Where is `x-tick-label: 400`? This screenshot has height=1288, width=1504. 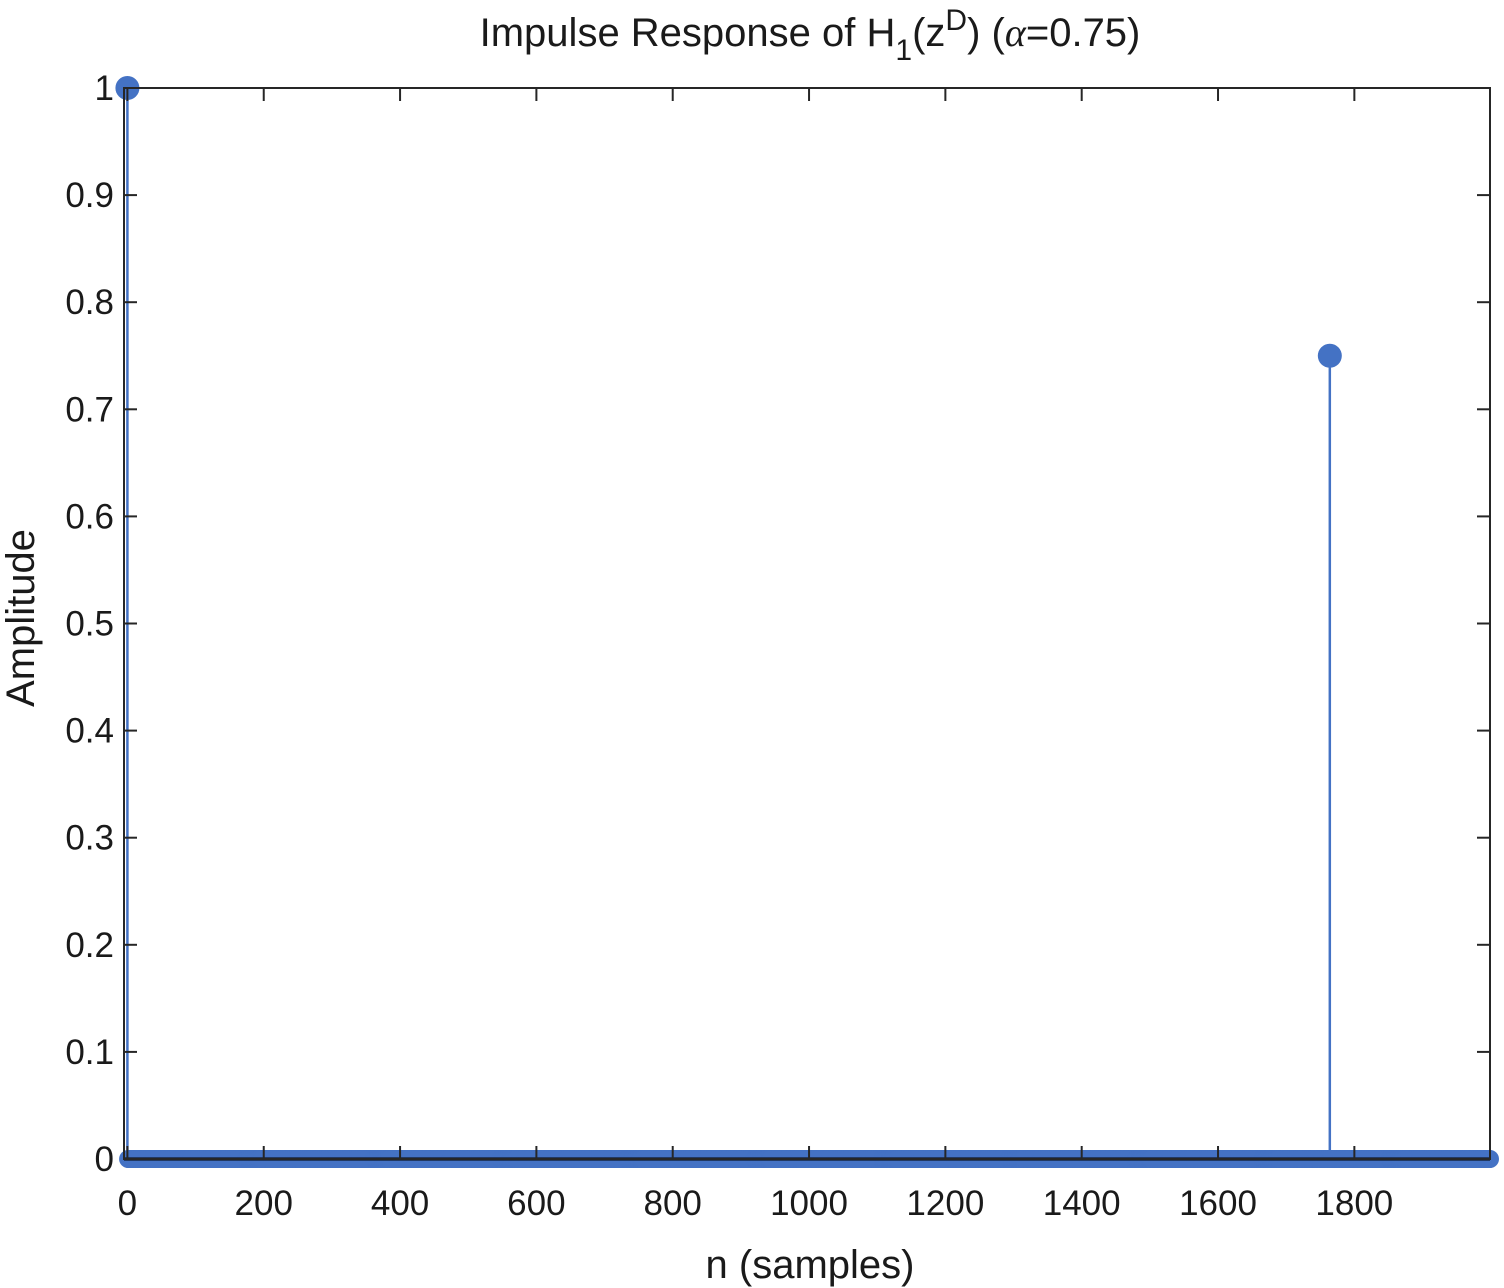 x-tick-label: 400 is located at coordinates (400, 1203).